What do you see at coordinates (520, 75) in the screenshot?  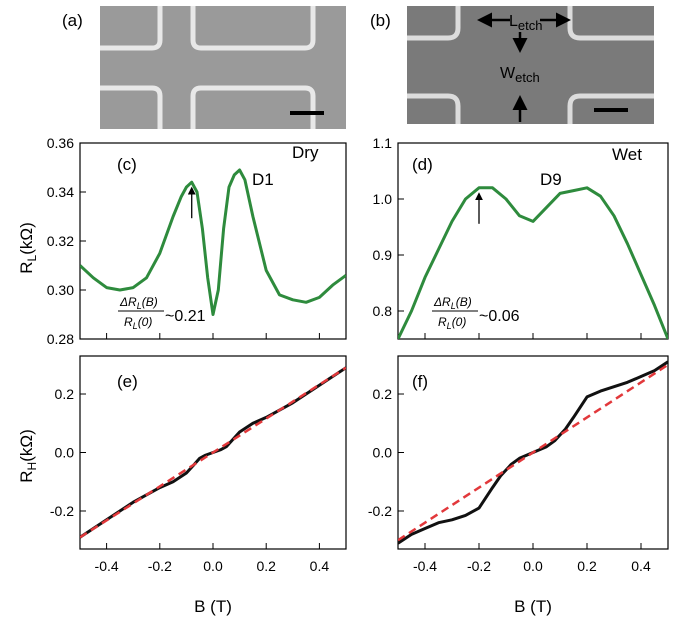 I see `w-etch-label: Wetch` at bounding box center [520, 75].